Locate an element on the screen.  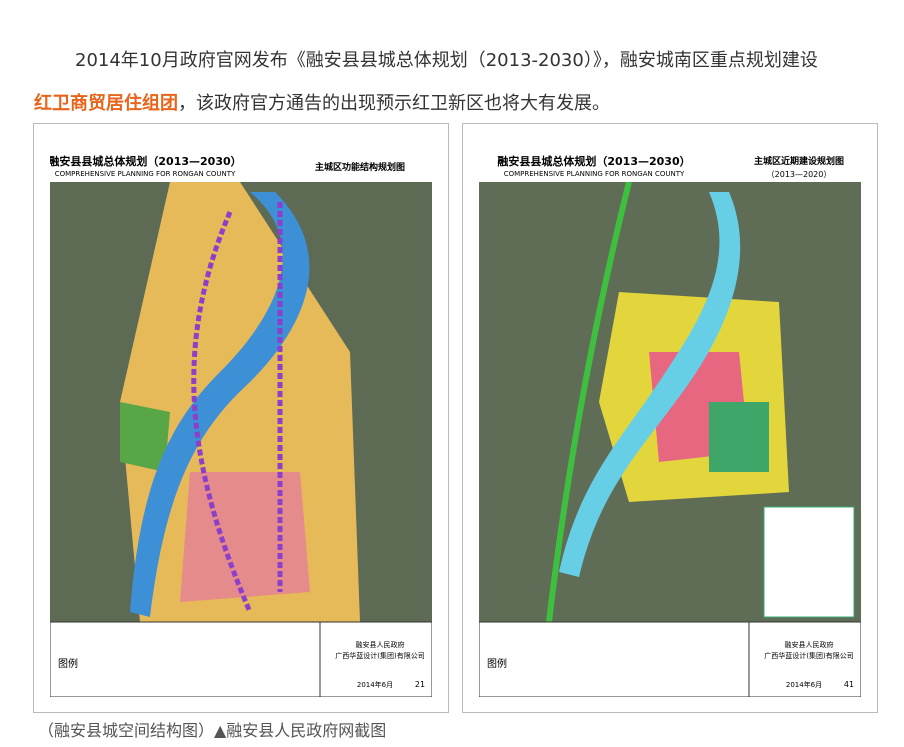
page-number: 21 is located at coordinates (420, 684).